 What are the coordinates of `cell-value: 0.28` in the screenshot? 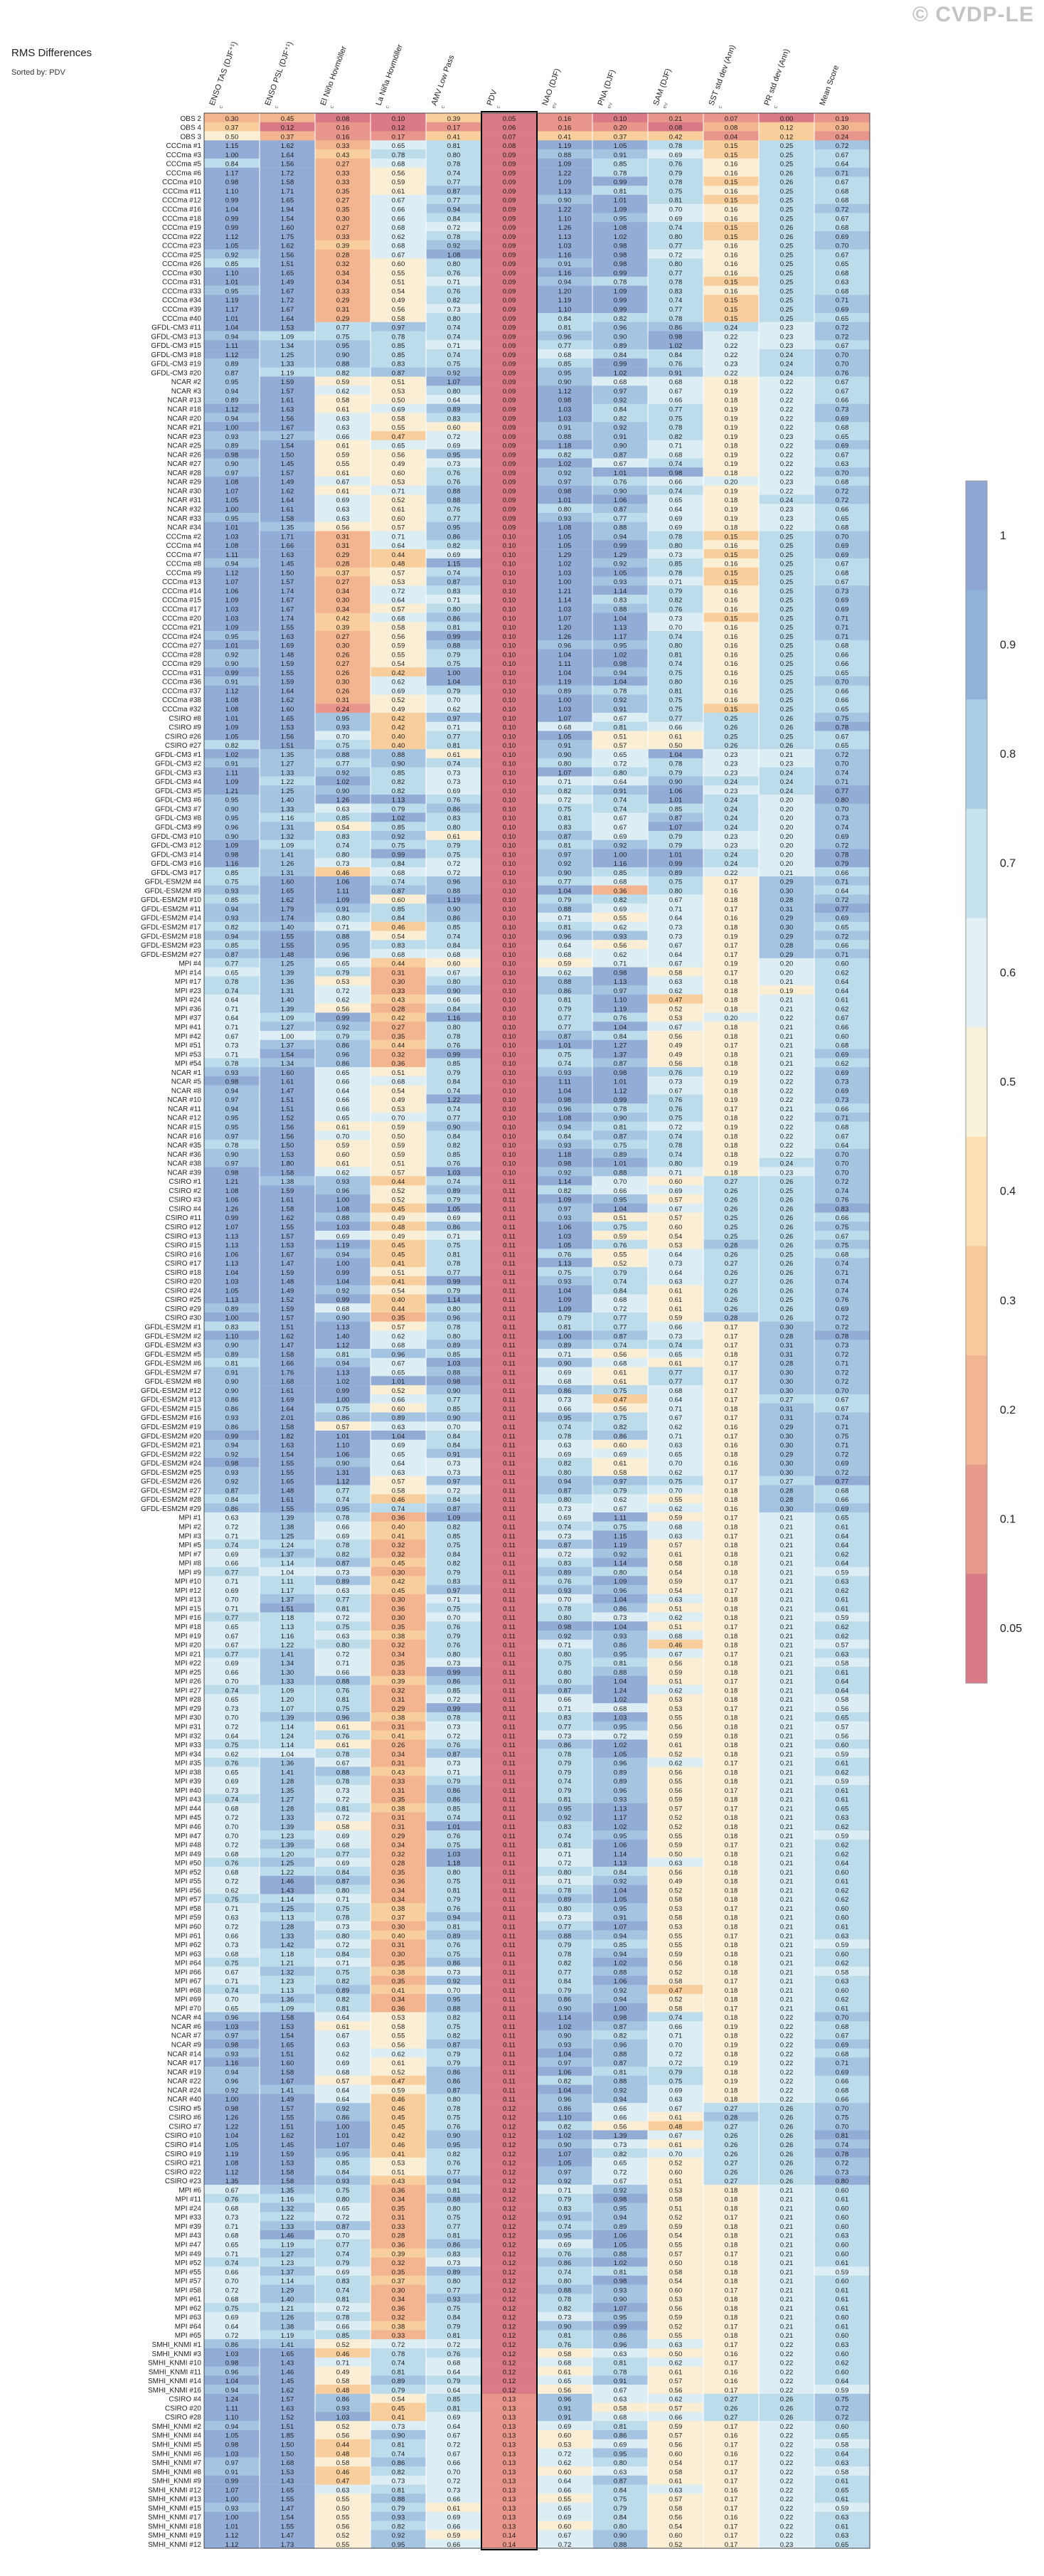 It's located at (787, 1500).